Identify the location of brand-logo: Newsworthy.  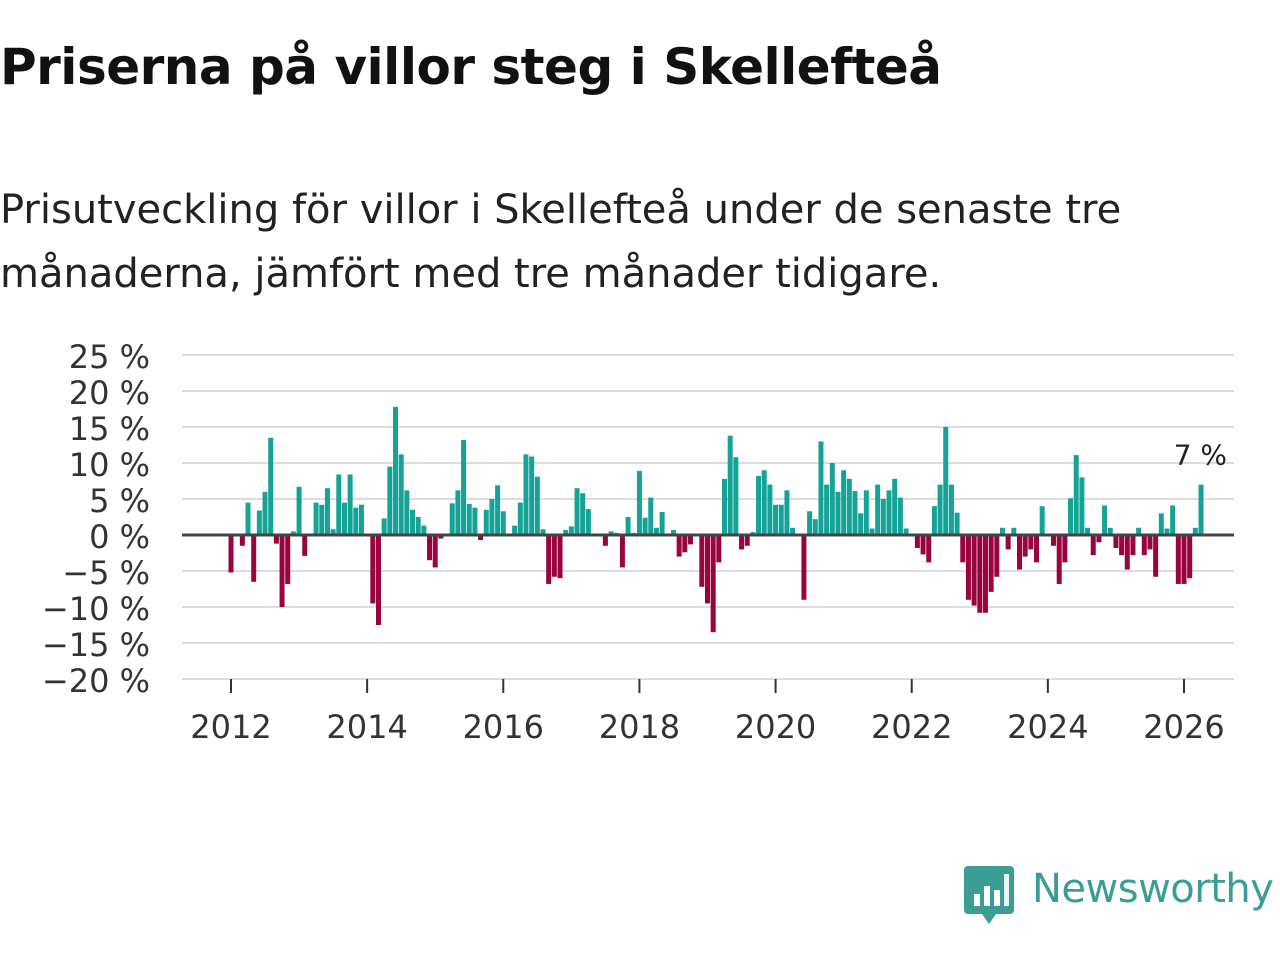
(1121, 897).